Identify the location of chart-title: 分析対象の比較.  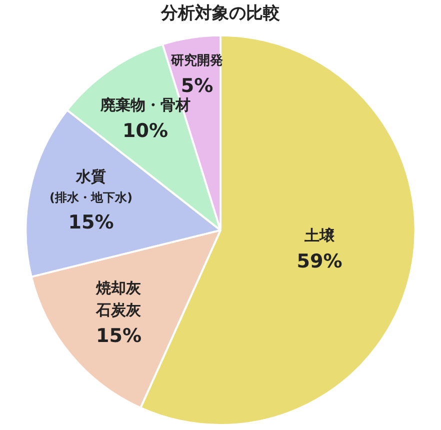
(220, 14).